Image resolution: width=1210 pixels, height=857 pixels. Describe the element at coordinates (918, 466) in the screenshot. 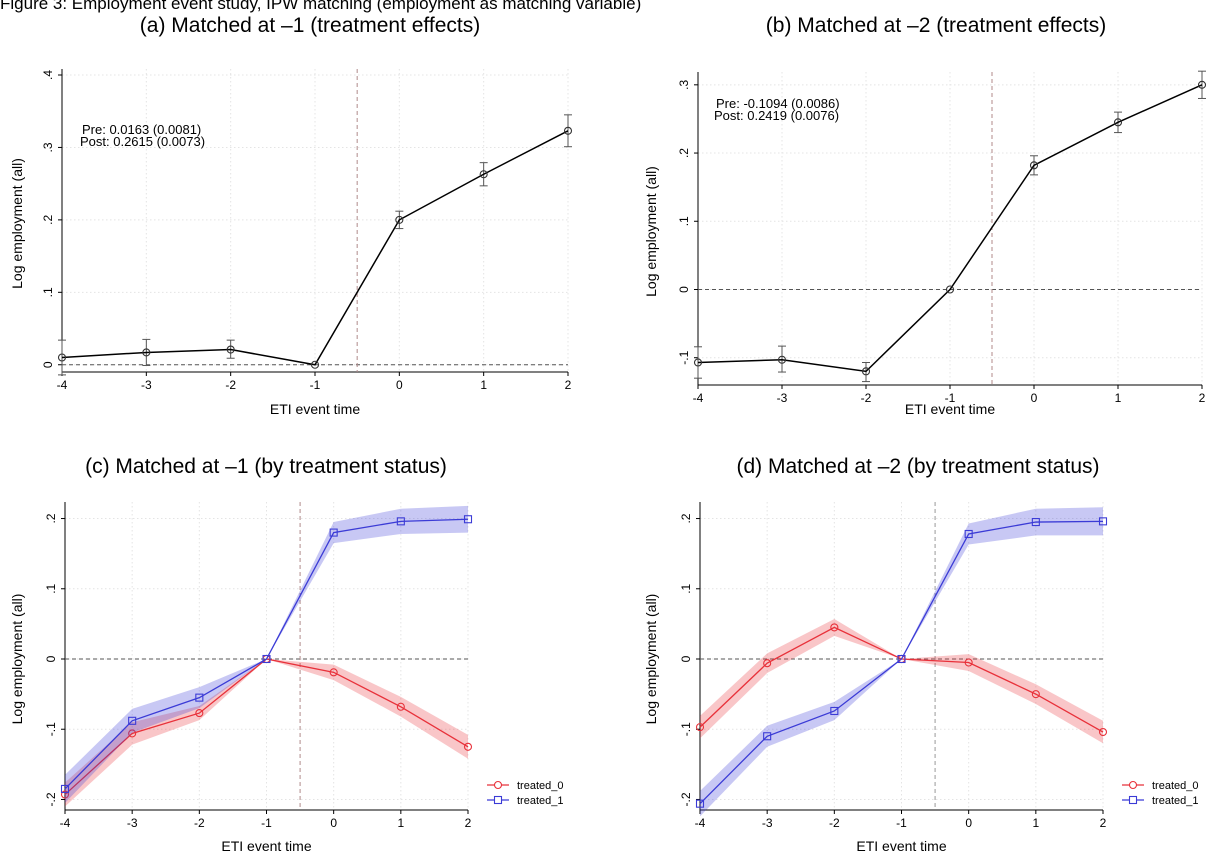

I see `chart-title: (d) Matched at –2 (by treatment status)` at that location.